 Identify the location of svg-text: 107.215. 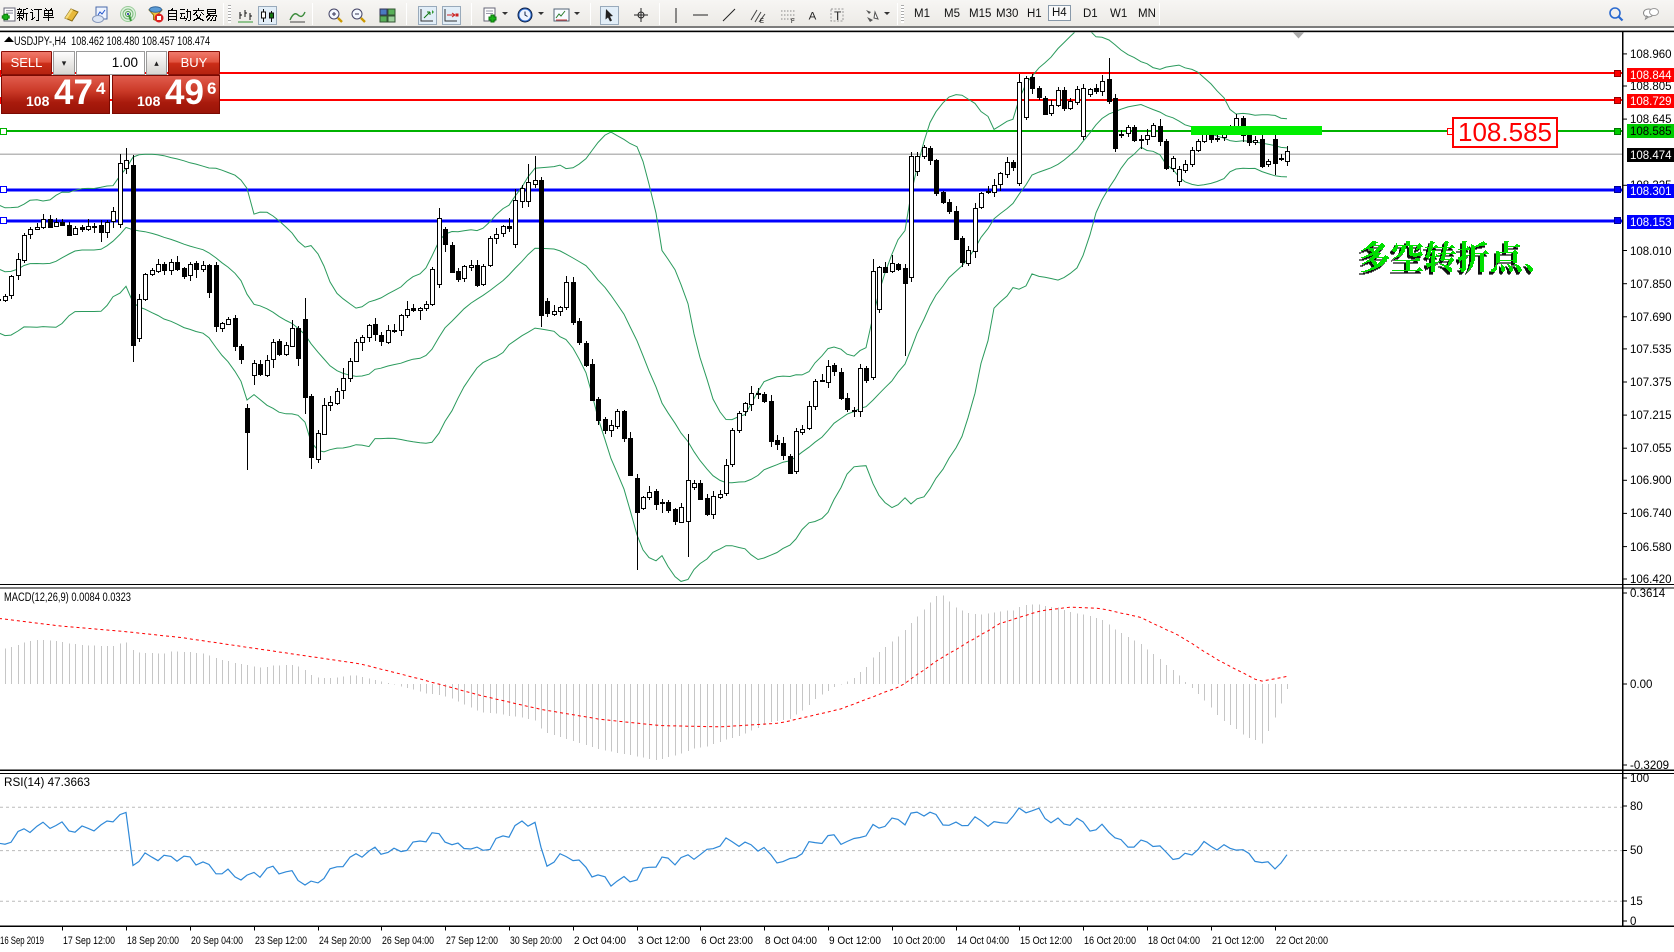
(1651, 416).